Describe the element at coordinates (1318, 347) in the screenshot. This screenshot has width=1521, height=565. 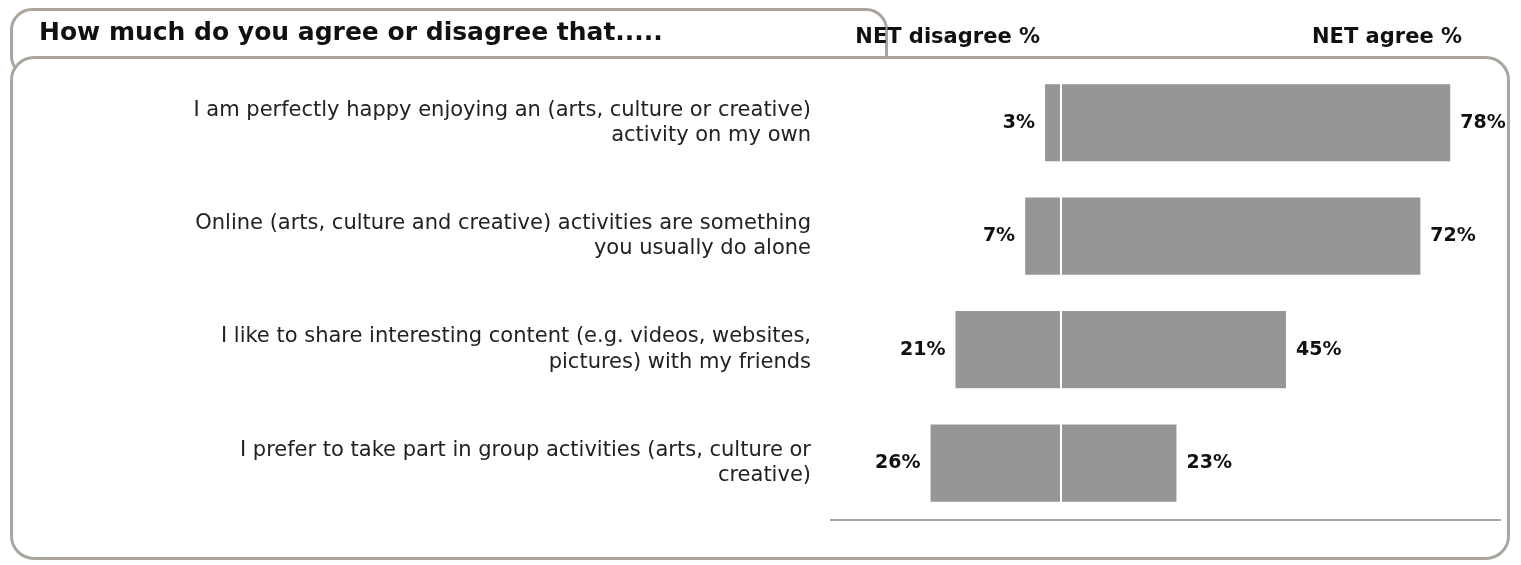
I see `data-label: 45%` at that location.